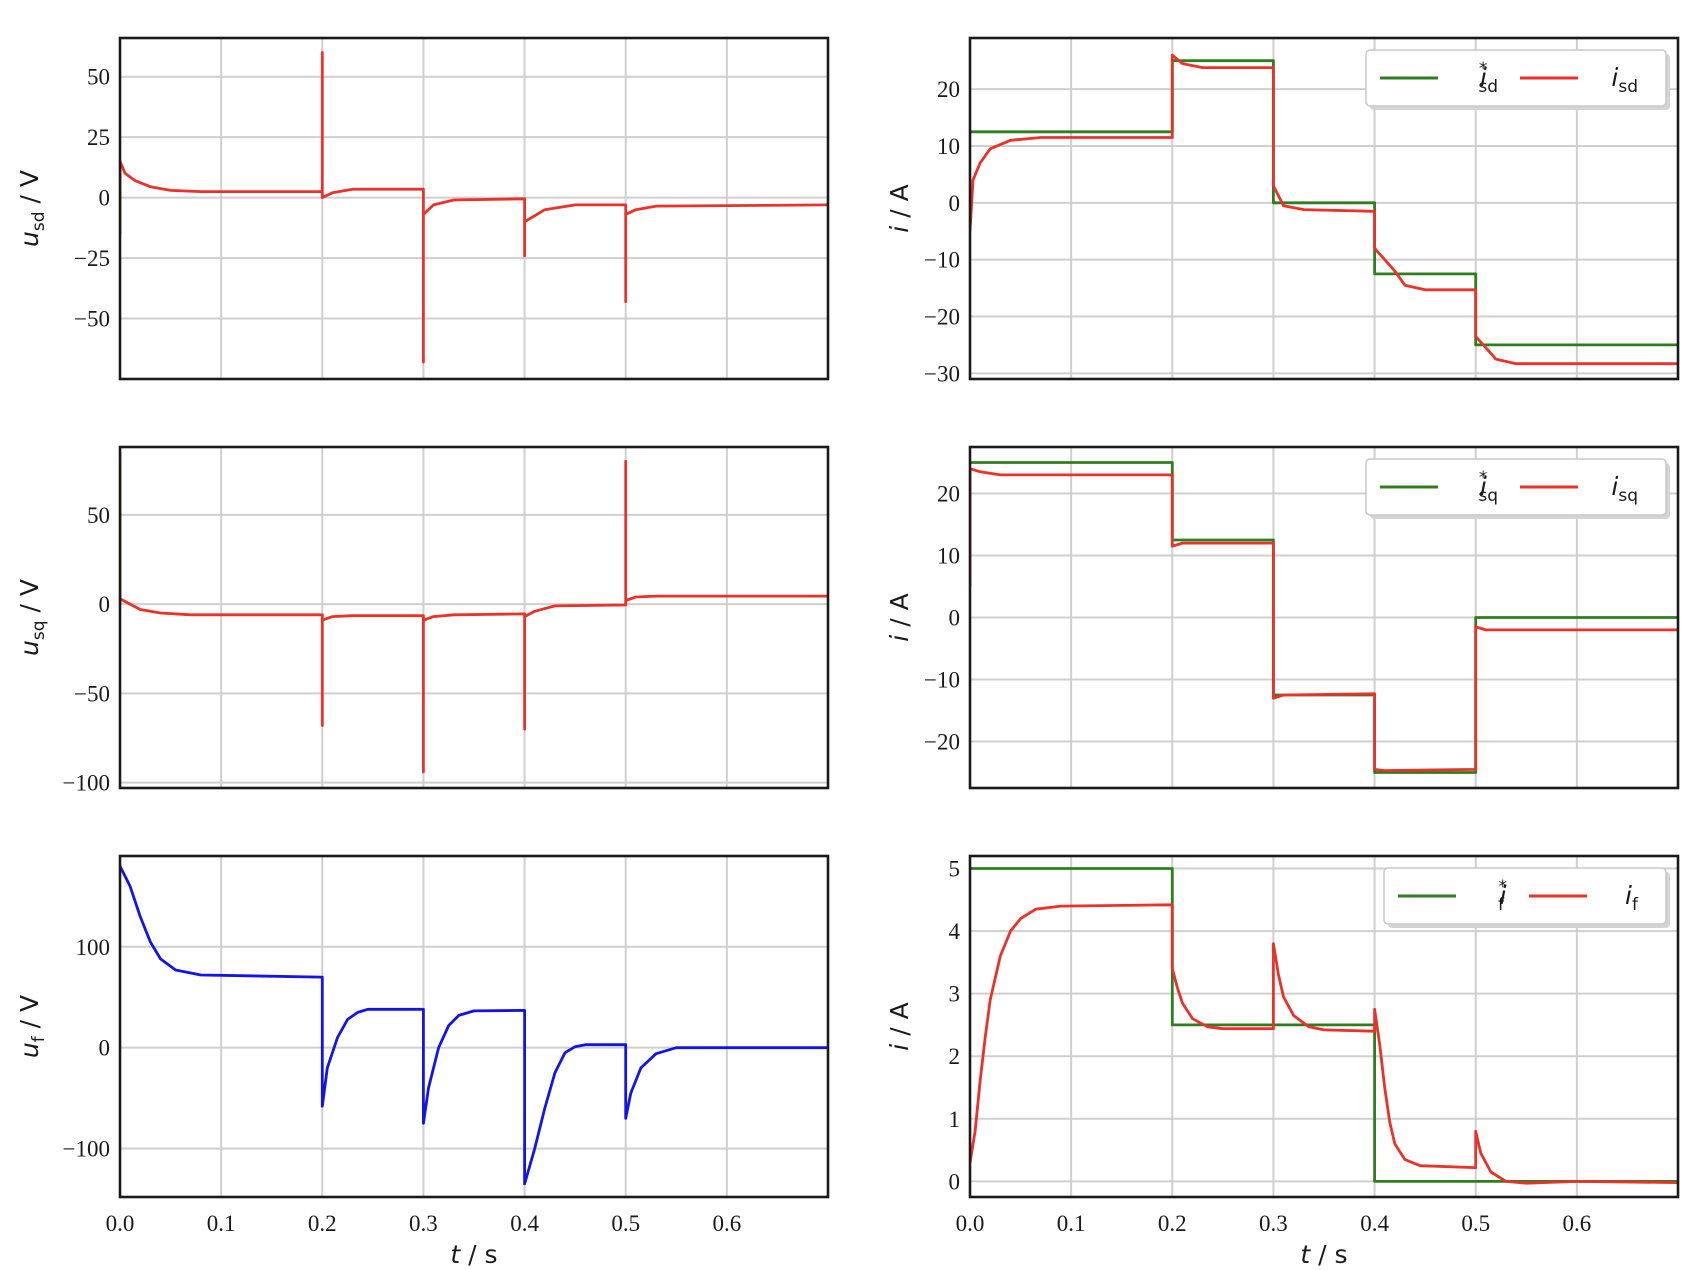 The height and width of the screenshot is (1270, 1698). I want to click on y-axis-label: uf / V, so click(32, 1026).